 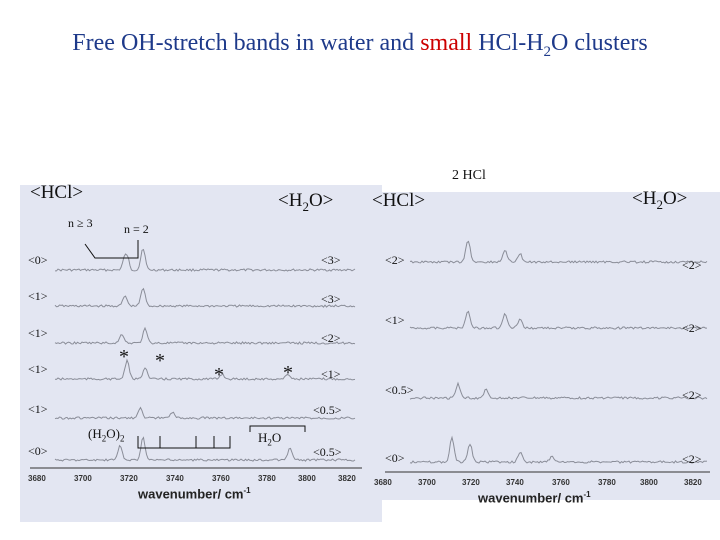 I want to click on right-xtick: 3740, so click(x=515, y=482).